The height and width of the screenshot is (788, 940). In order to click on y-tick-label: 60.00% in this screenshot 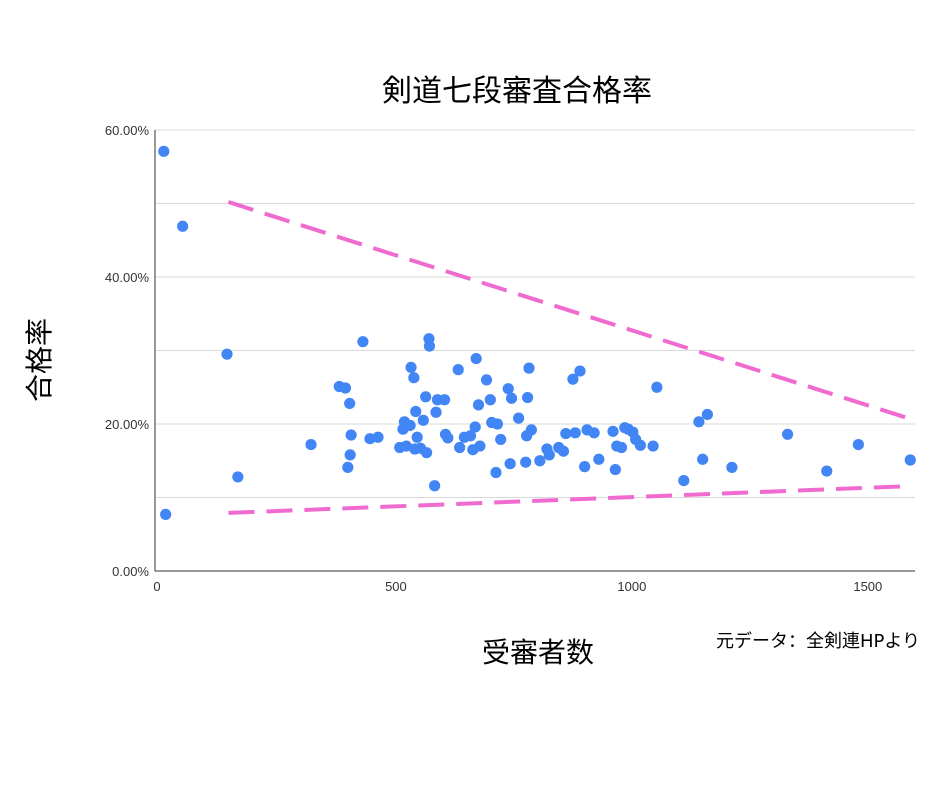, I will do `click(127, 130)`.